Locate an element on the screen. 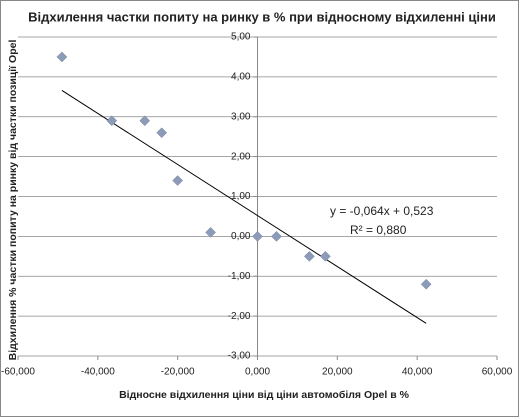 This screenshot has width=519, height=417. y-tick-label: -2,00 is located at coordinates (239, 316).